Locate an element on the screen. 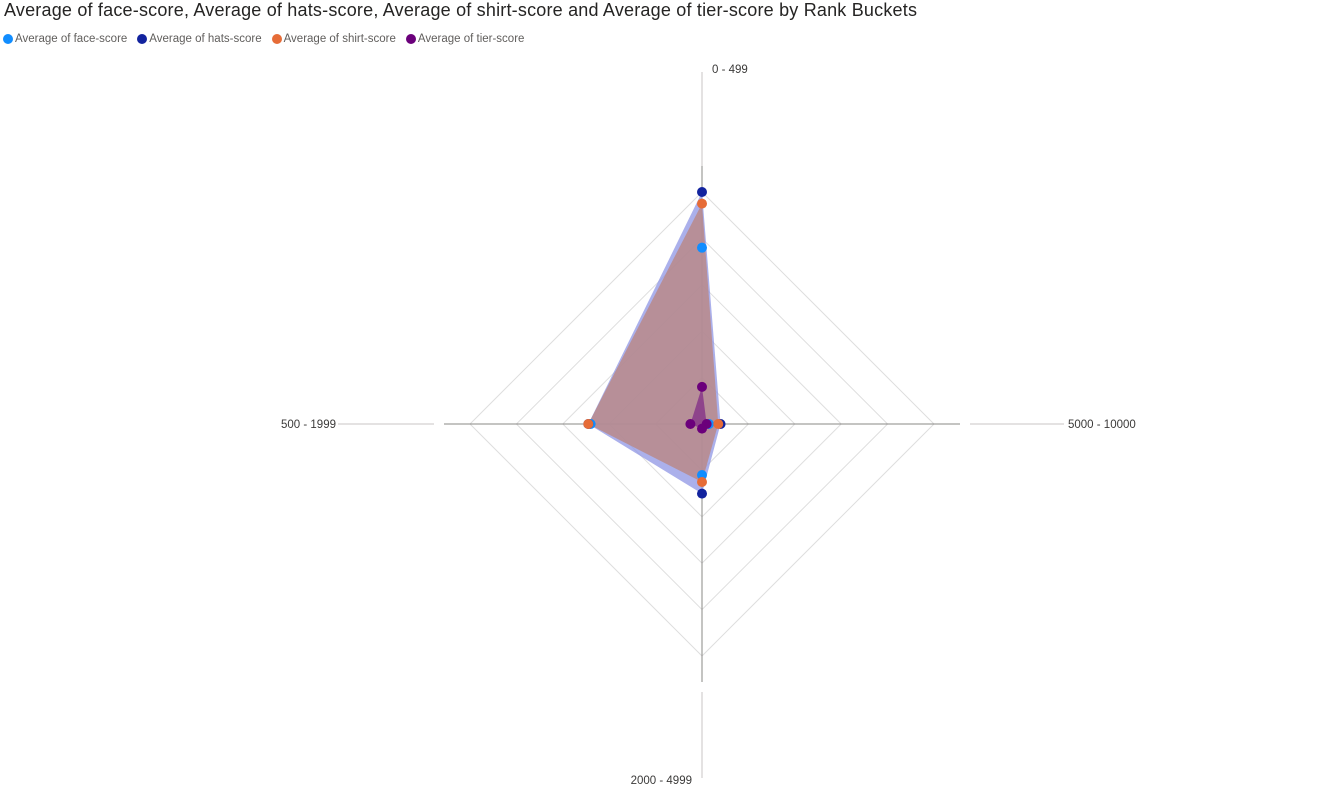 The height and width of the screenshot is (797, 1328). series-area-shirt-score is located at coordinates (653, 342).